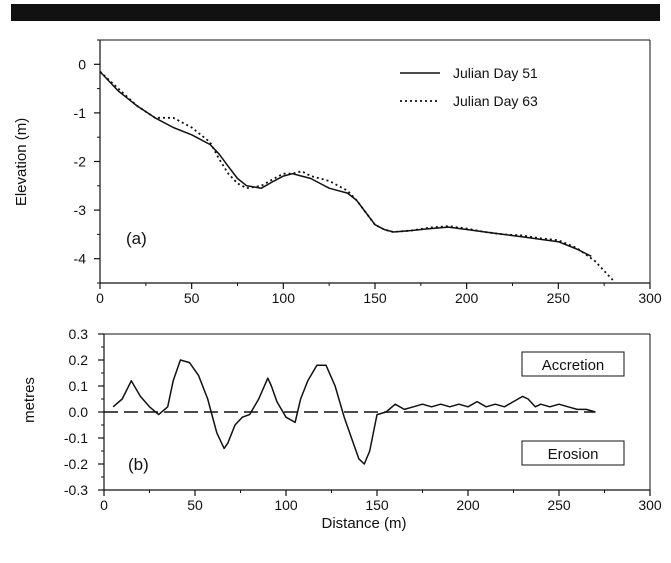 The image size is (671, 563). Describe the element at coordinates (80, 162) in the screenshot. I see `y-tick-label-a: -2` at that location.